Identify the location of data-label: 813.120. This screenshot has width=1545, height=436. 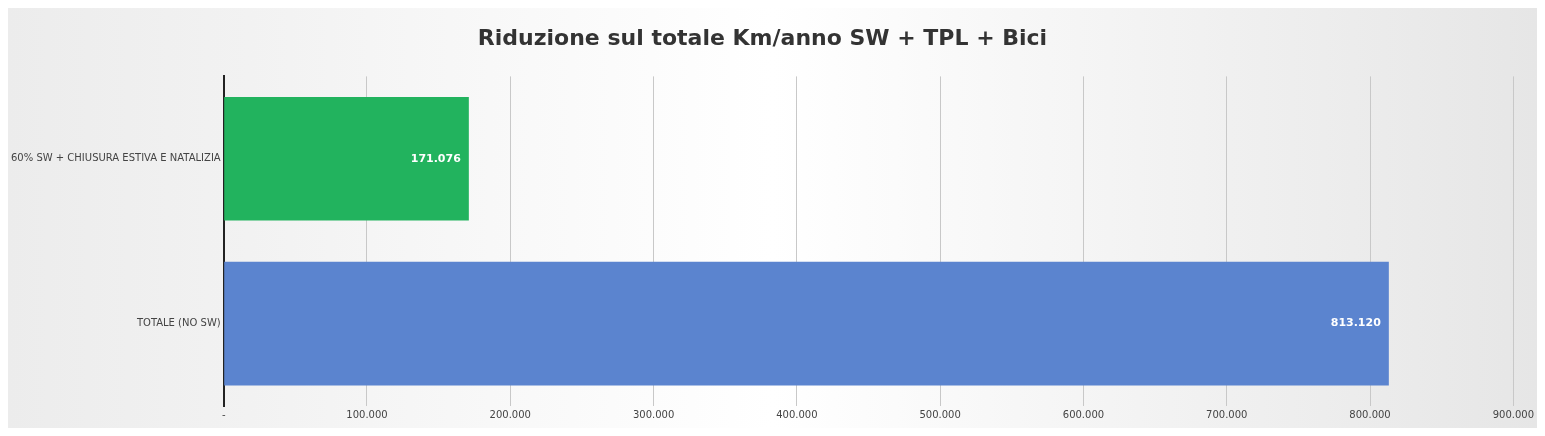
(1356, 323).